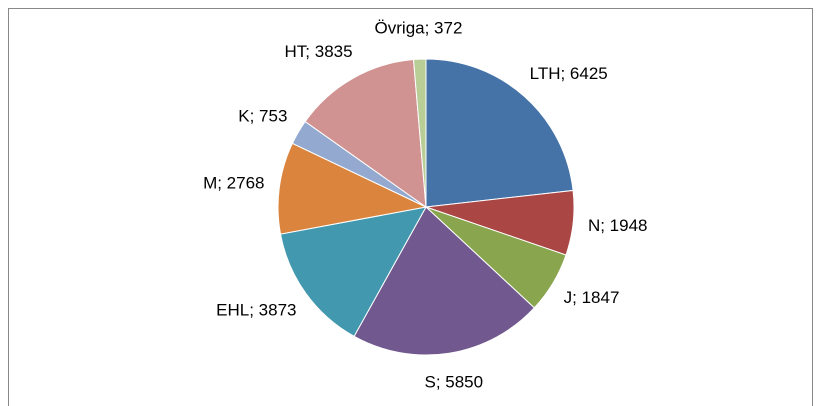 This screenshot has width=828, height=406. Describe the element at coordinates (592, 297) in the screenshot. I see `data-label: J; 1847` at that location.